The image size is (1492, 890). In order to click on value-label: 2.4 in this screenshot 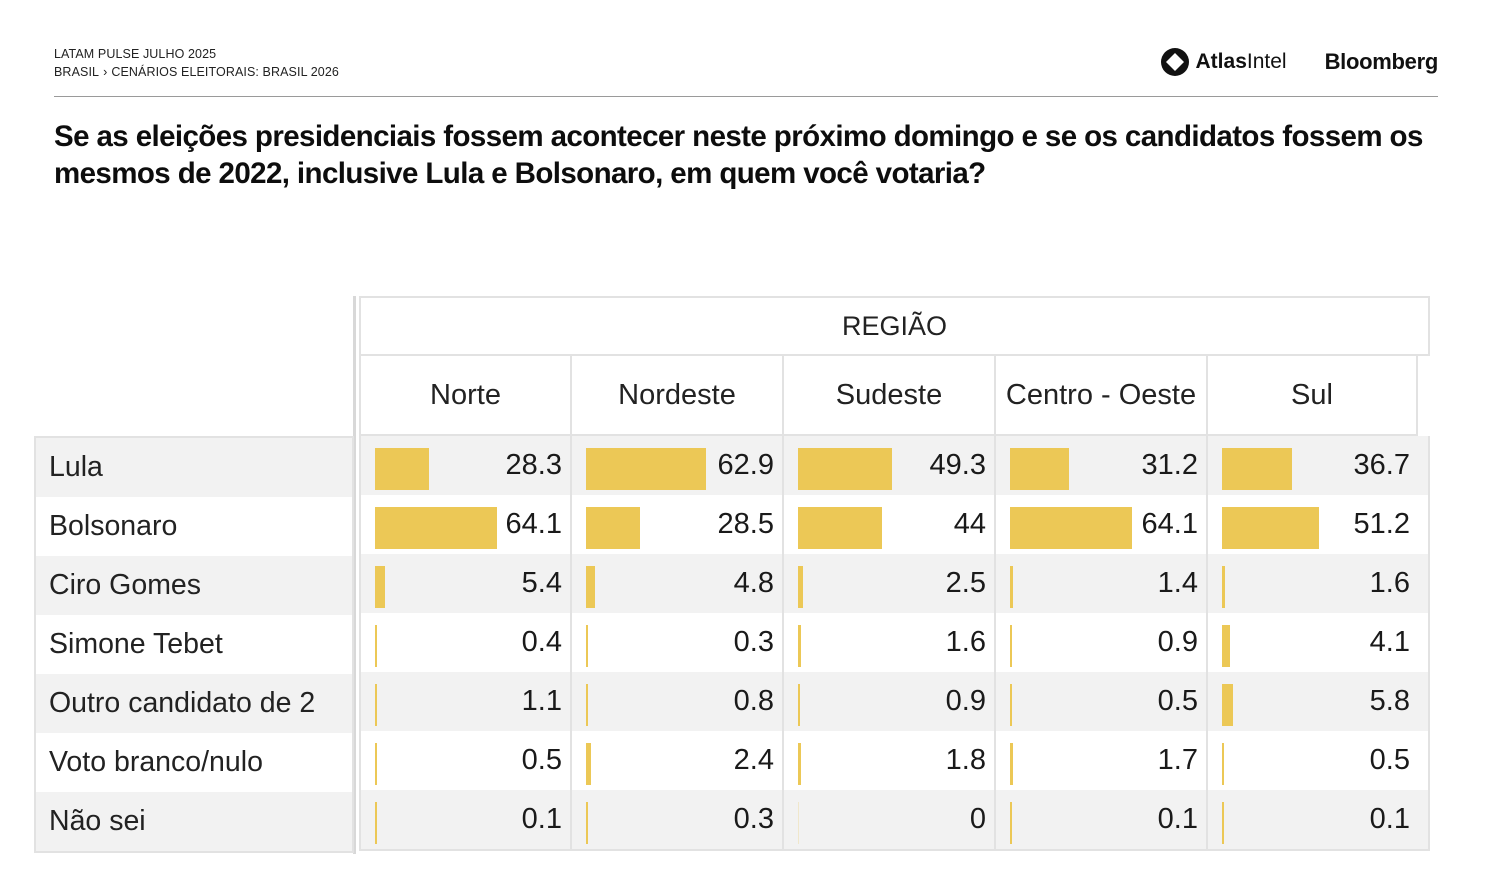, I will do `click(753, 760)`.